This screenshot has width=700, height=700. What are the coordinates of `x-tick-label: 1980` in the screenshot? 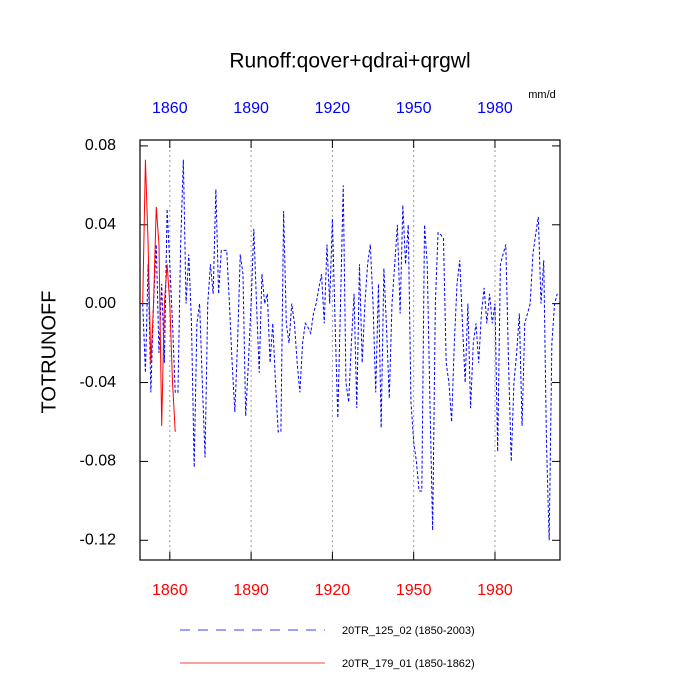 It's located at (495, 590).